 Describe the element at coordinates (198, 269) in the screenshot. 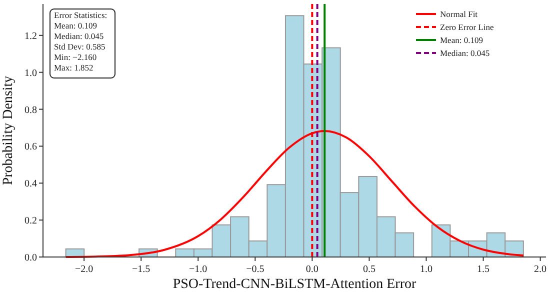

I see `x-tick-label: −1.0` at that location.